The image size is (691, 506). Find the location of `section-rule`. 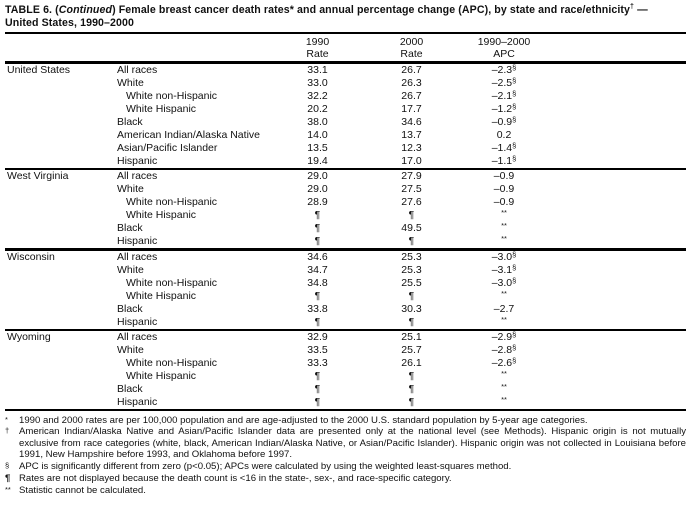

section-rule is located at coordinates (345, 168).